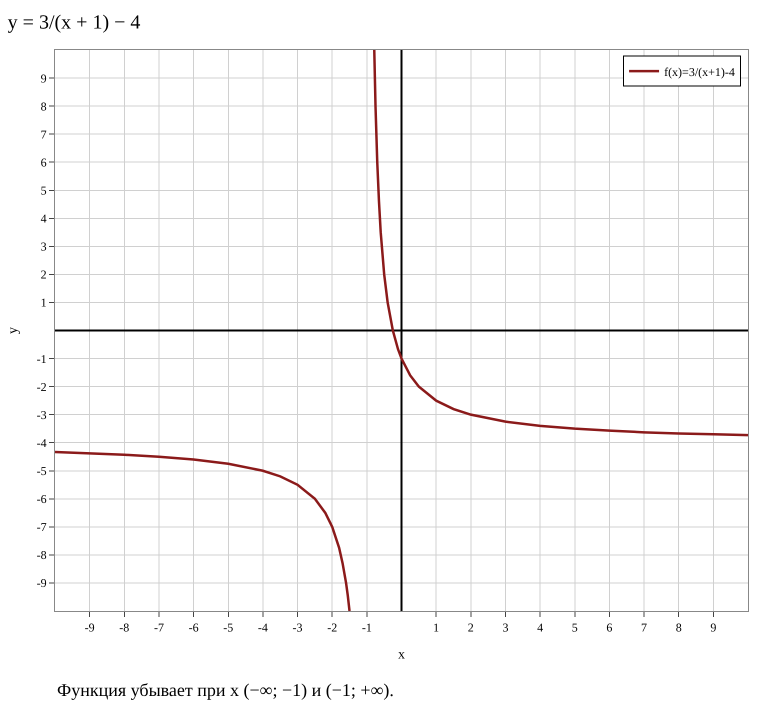  Describe the element at coordinates (124, 627) in the screenshot. I see `x-tick-label: -8` at that location.